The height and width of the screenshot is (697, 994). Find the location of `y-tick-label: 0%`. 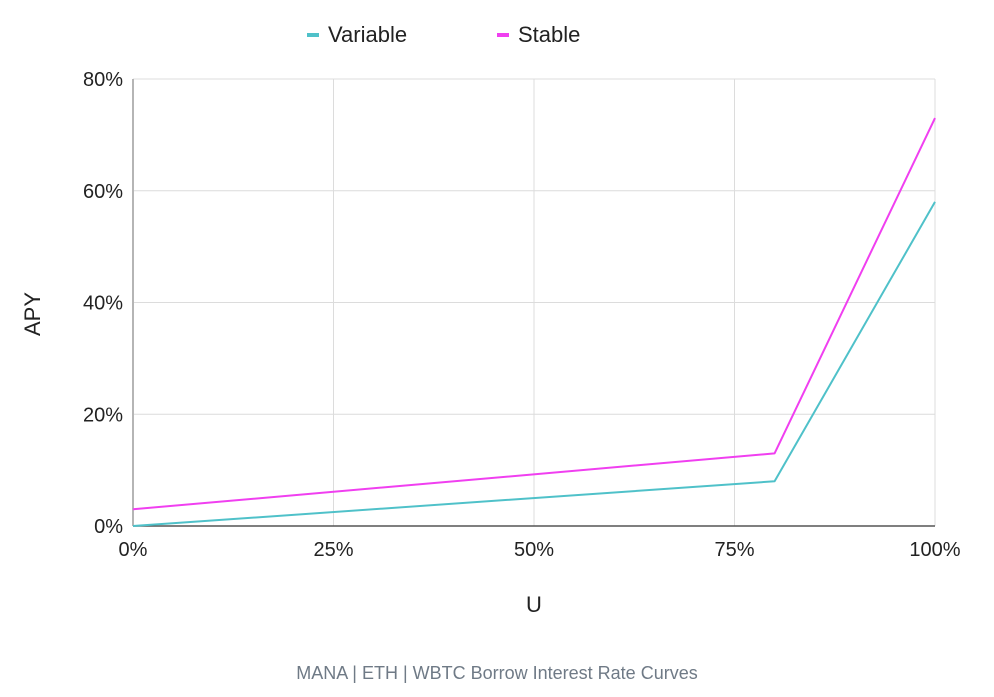

y-tick-label: 0% is located at coordinates (108, 527).